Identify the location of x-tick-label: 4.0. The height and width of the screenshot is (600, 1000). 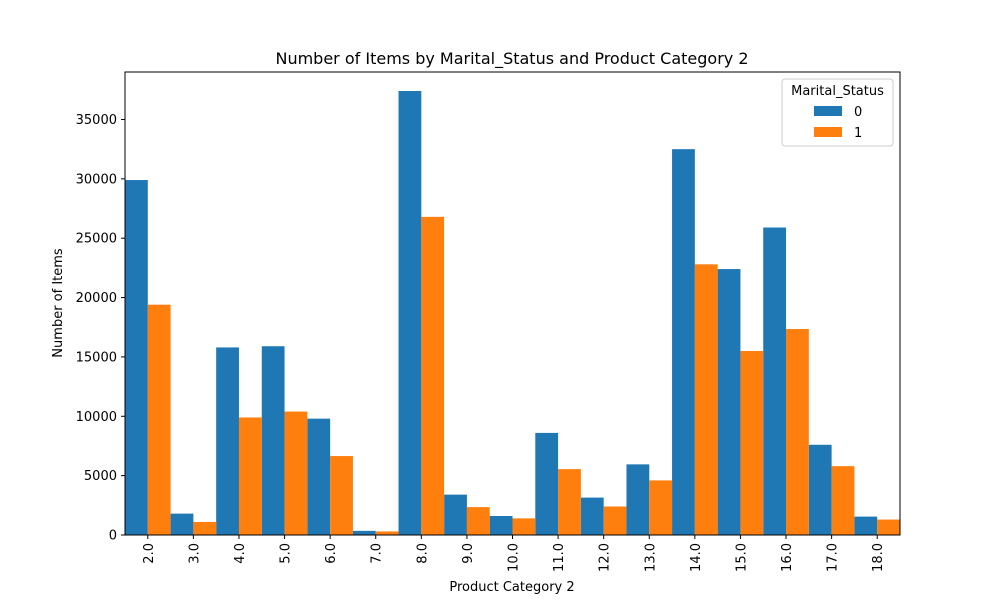
(240, 553).